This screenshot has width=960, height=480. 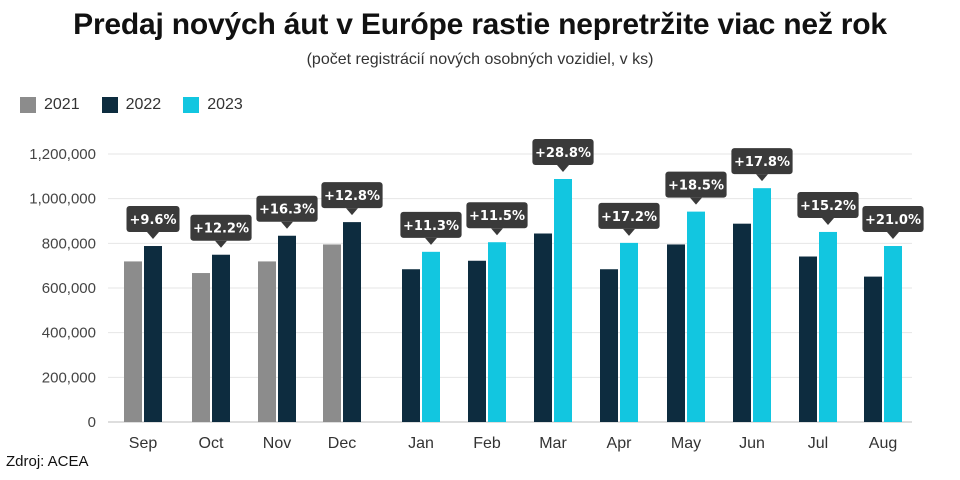 What do you see at coordinates (211, 443) in the screenshot?
I see `x-tick-label: Oct` at bounding box center [211, 443].